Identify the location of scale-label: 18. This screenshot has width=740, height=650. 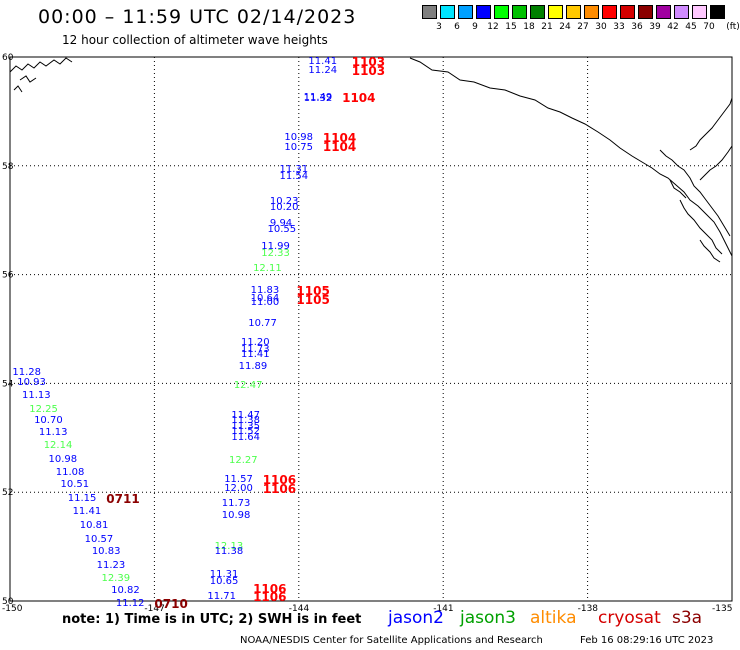
(529, 27).